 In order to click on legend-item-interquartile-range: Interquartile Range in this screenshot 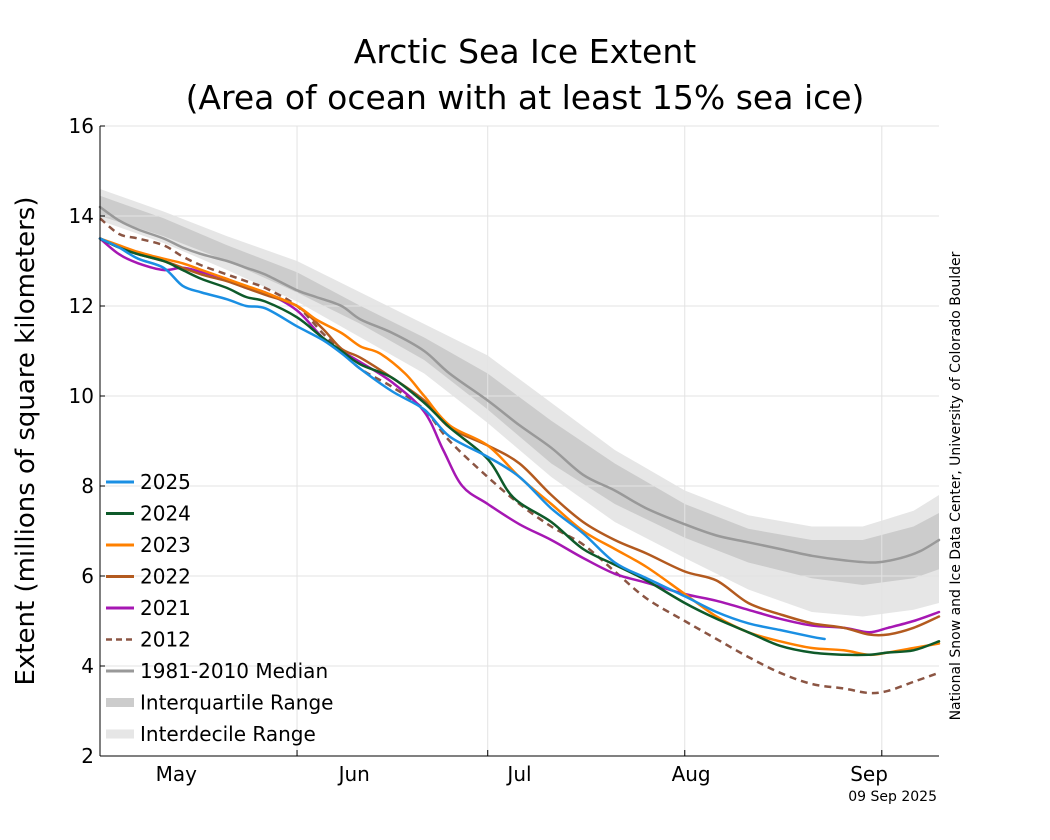, I will do `click(219, 703)`.